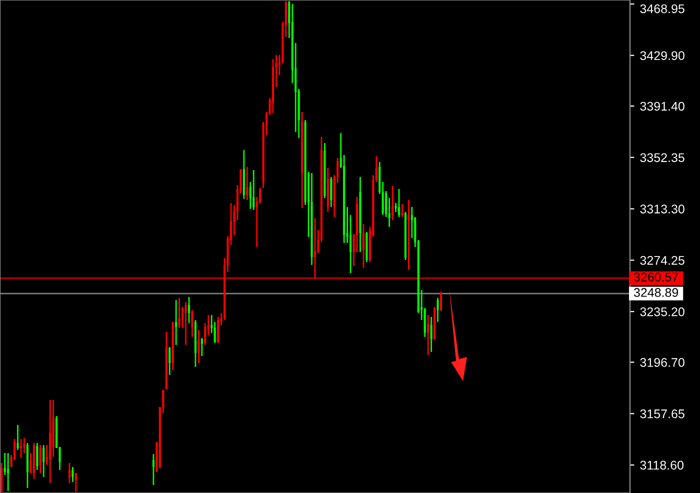 The width and height of the screenshot is (700, 493). Describe the element at coordinates (662, 311) in the screenshot. I see `y-tick-label: 3235.20` at that location.